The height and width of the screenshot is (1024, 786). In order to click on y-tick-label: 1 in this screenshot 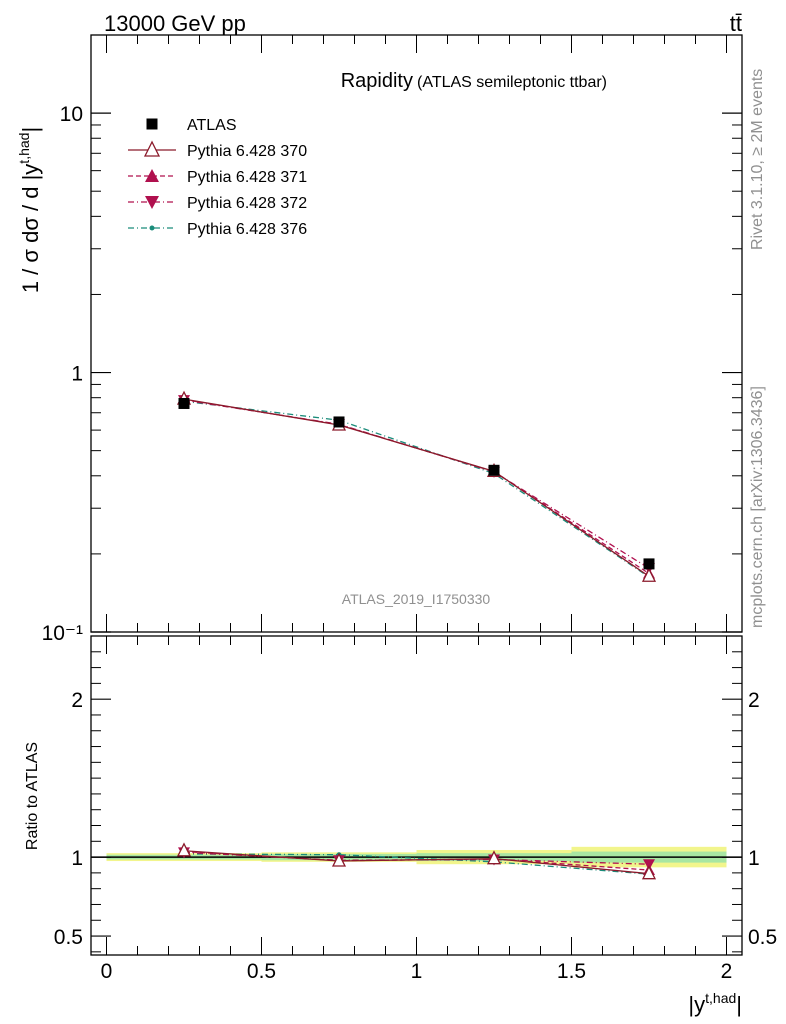, I will do `click(77, 374)`.